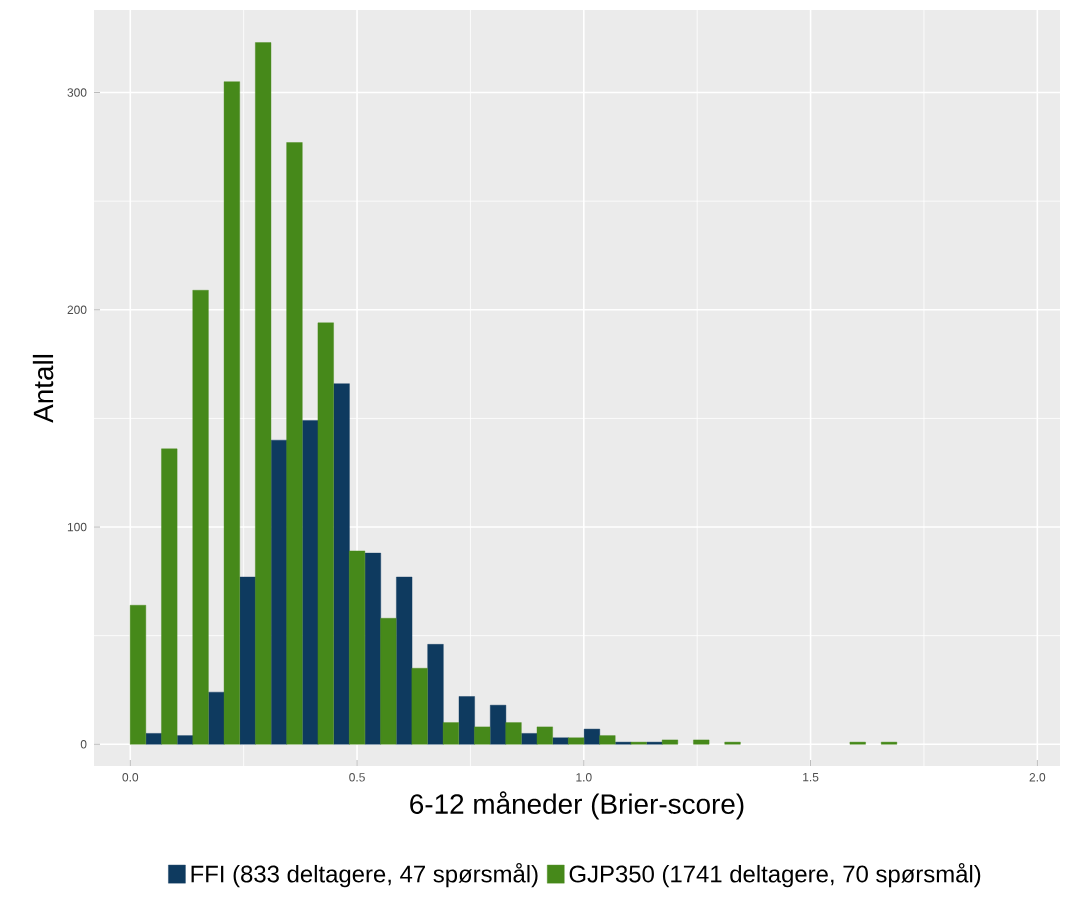 This screenshot has width=1088, height=914. Describe the element at coordinates (43, 388) in the screenshot. I see `y-axis-title: Antall` at that location.